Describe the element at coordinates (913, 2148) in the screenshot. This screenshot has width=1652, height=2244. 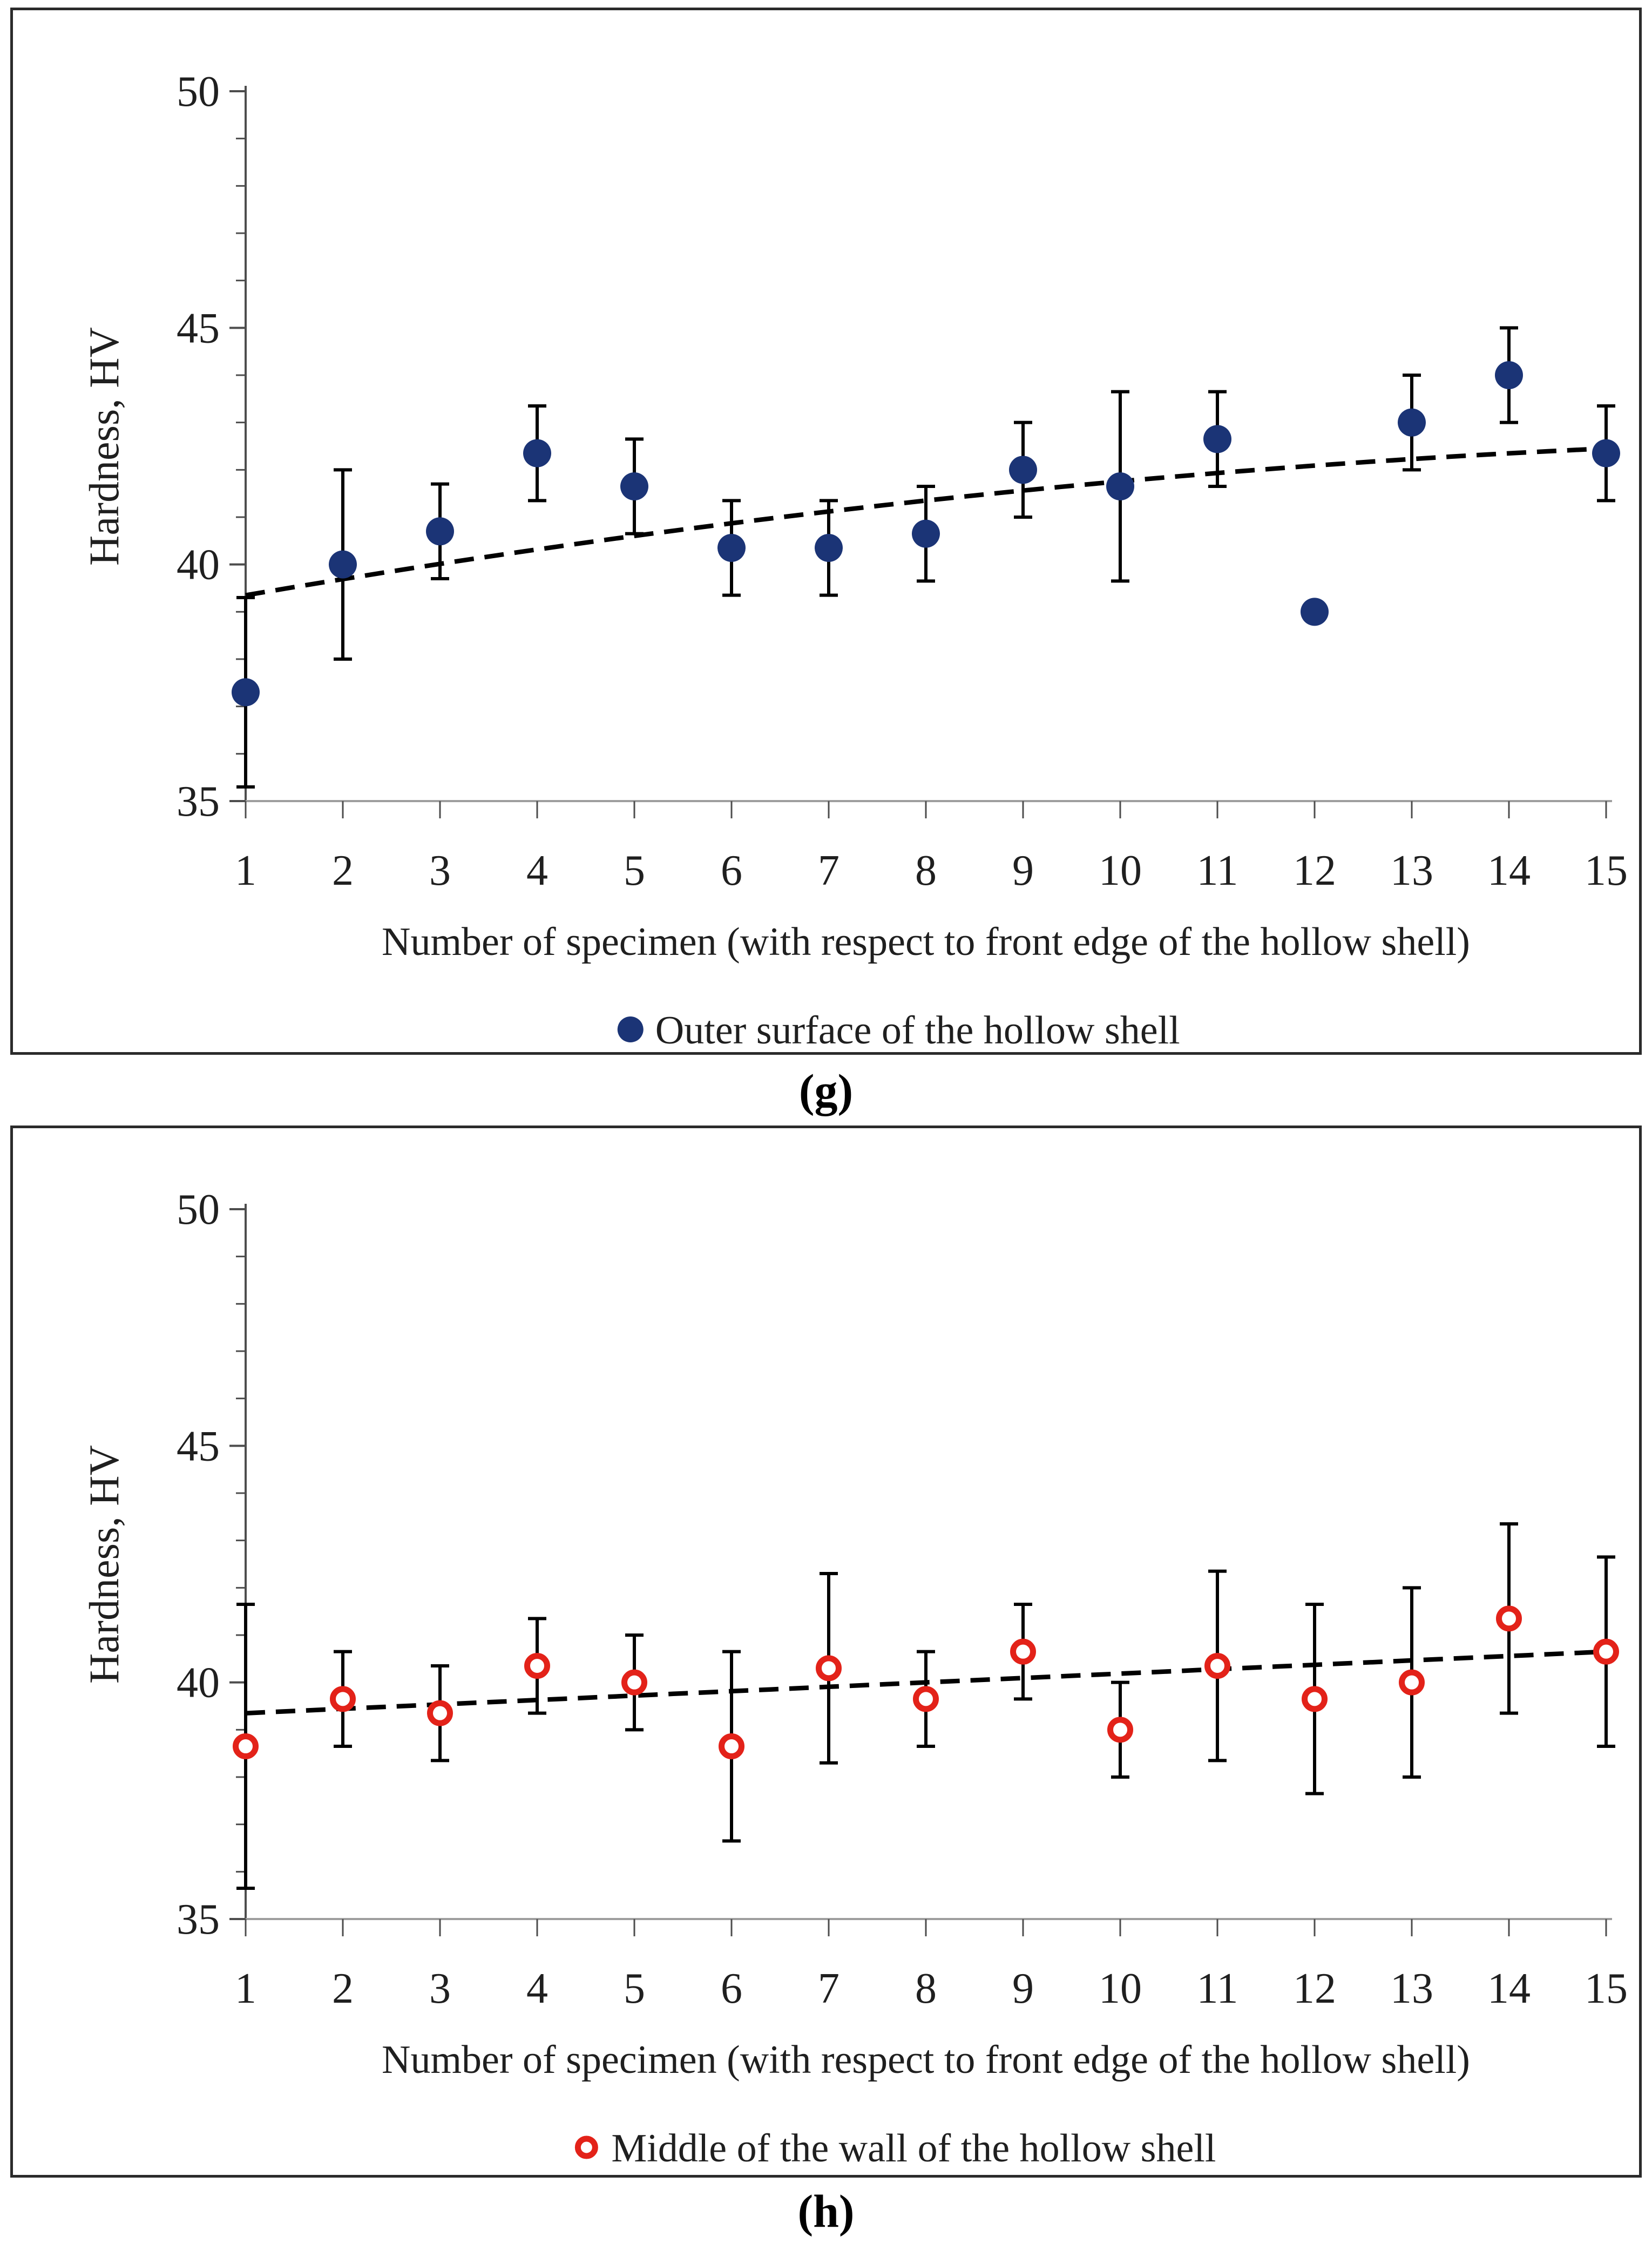
I see `legend-label: Middle of the wall of the hollow shell` at that location.